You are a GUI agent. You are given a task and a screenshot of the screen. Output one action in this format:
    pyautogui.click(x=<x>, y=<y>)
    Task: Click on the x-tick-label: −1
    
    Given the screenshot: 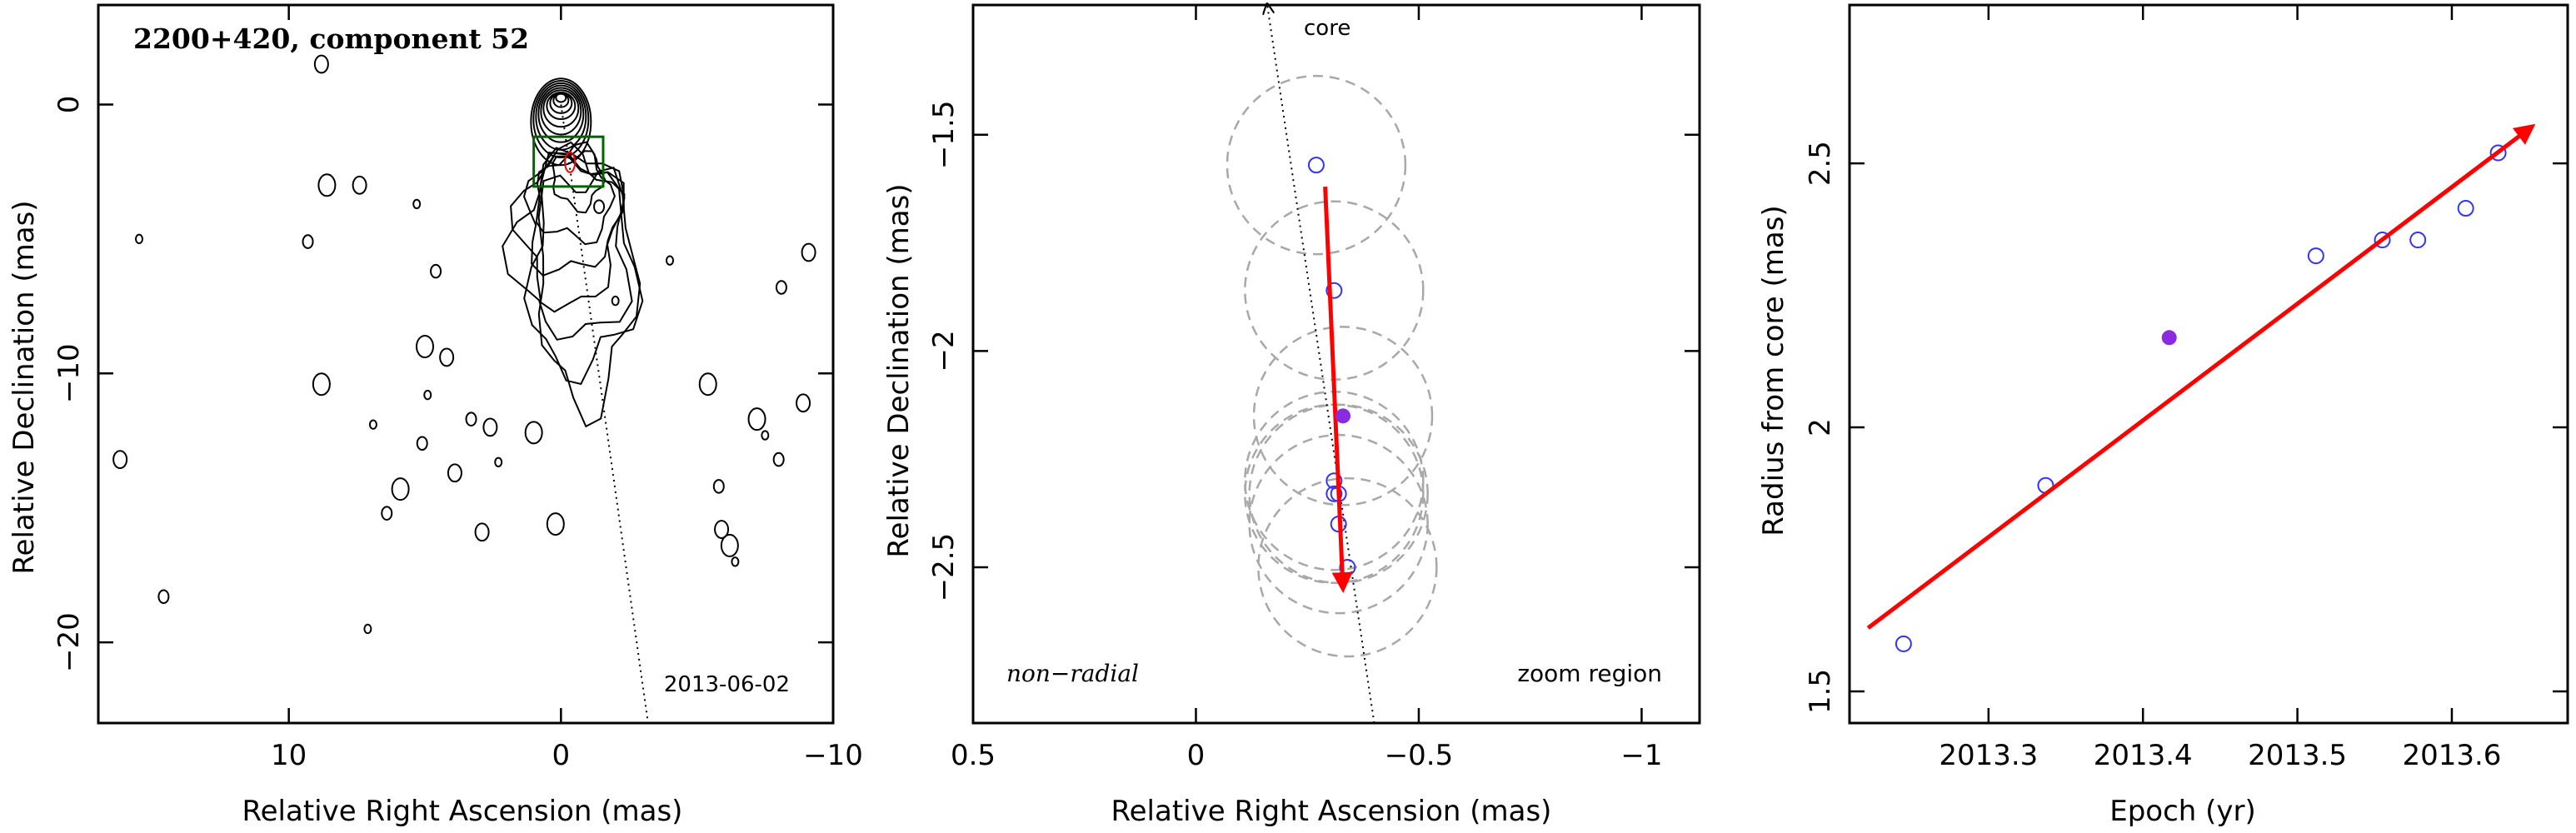 What is the action you would take?
    pyautogui.click(x=1641, y=755)
    